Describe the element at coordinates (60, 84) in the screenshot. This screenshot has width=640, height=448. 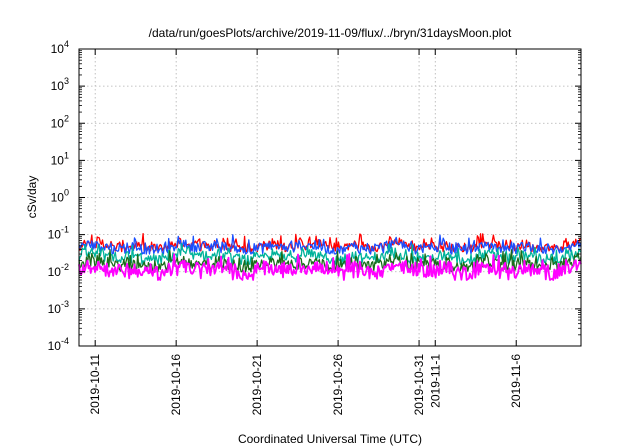
I see `y-tick-label: 10³` at that location.